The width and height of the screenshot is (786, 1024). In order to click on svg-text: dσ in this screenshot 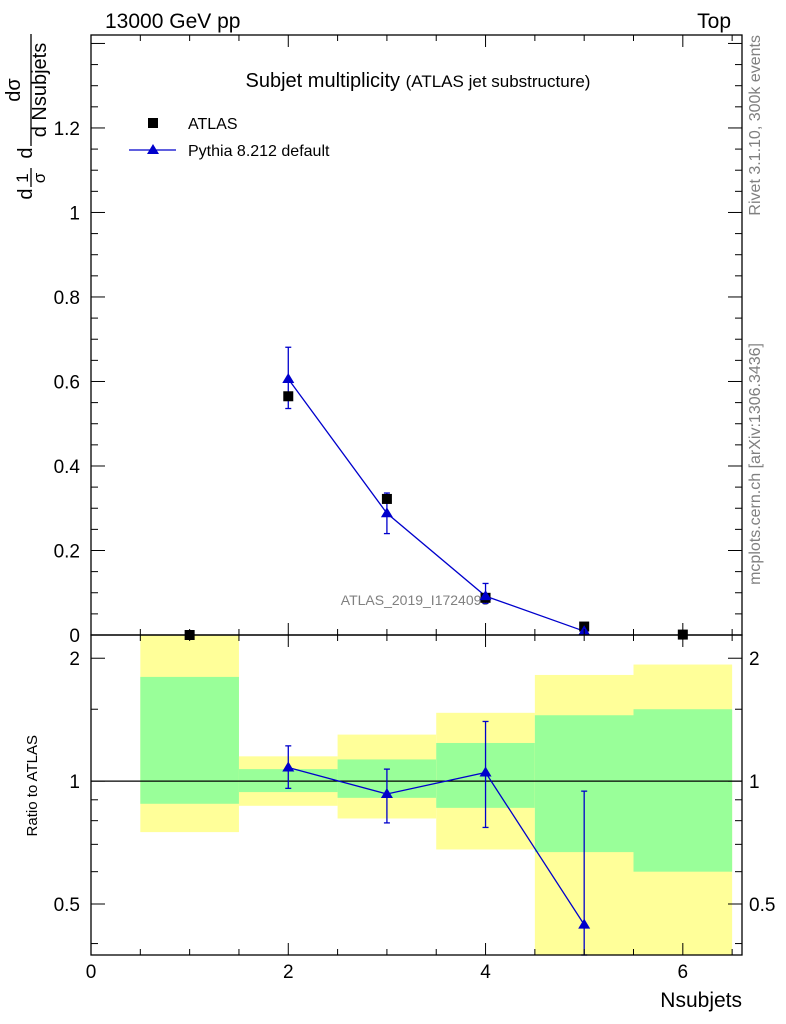, I will do `click(14, 90)`.